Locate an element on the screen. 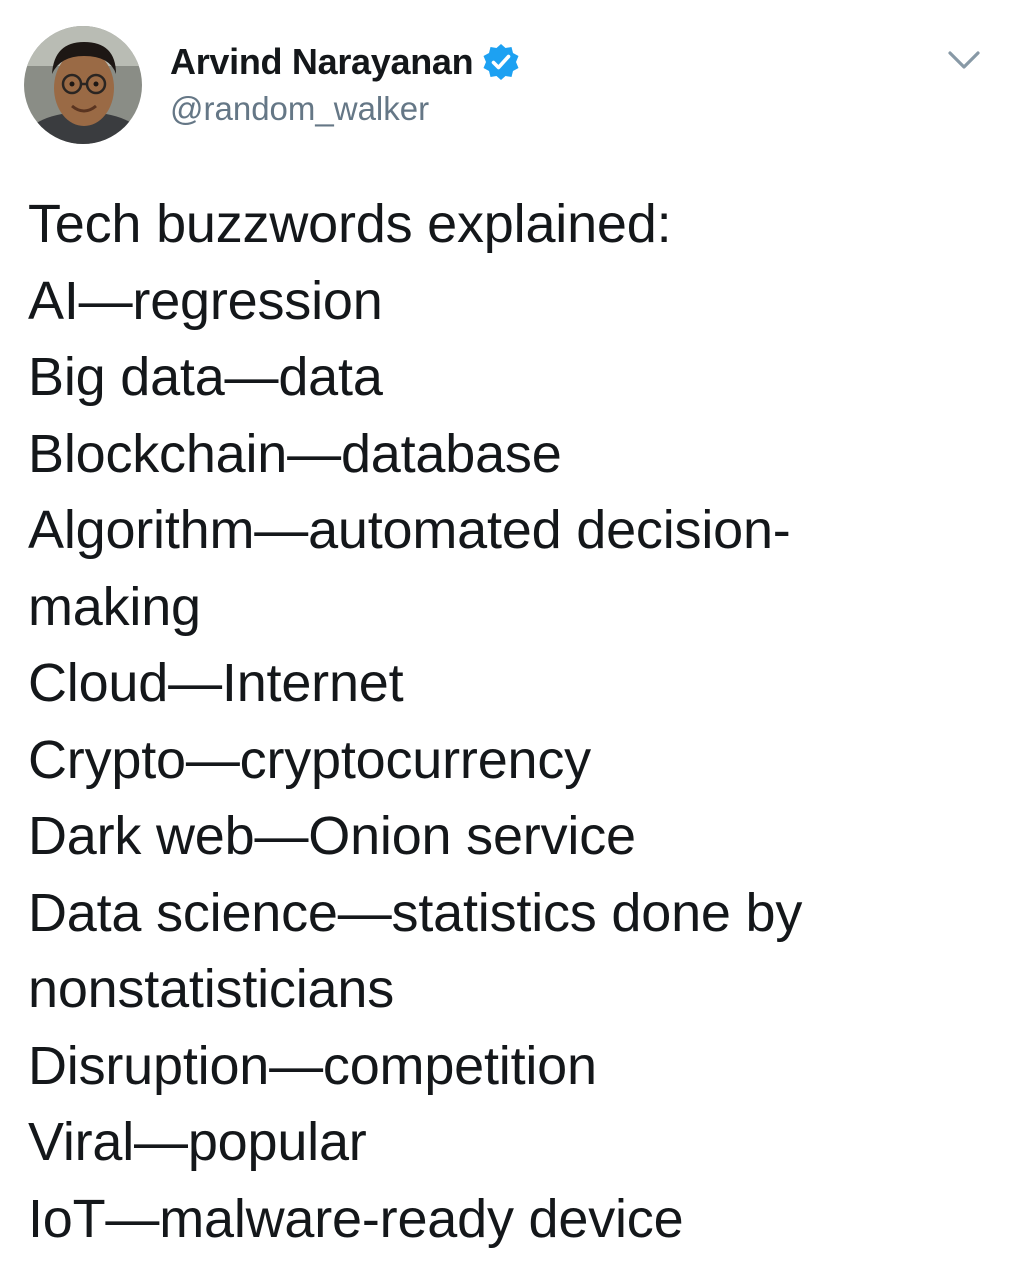  tweet-line: Algorithm—automated decision- is located at coordinates (409, 530).